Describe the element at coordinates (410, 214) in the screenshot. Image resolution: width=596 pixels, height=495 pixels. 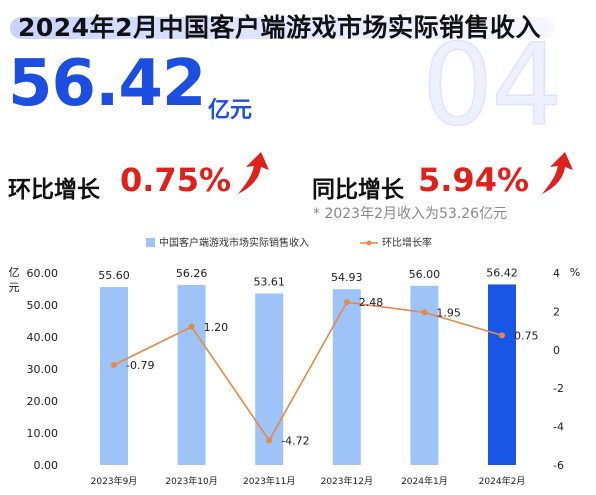
I see `comparison-note: * 2023年2月收入为53.26亿元` at that location.